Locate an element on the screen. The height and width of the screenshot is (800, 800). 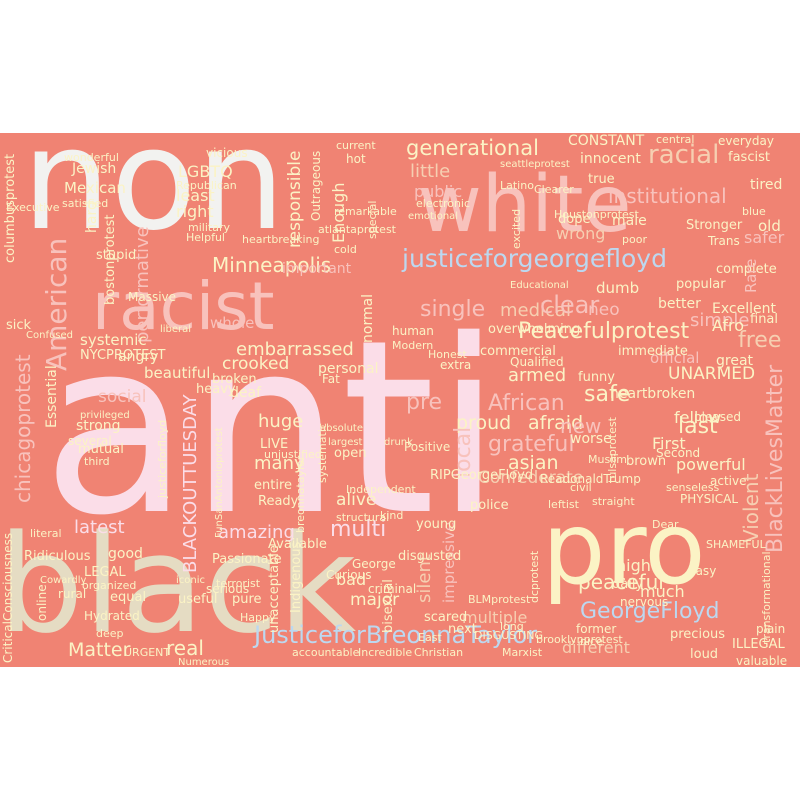
word-essential: Essential is located at coordinates (52, 396).